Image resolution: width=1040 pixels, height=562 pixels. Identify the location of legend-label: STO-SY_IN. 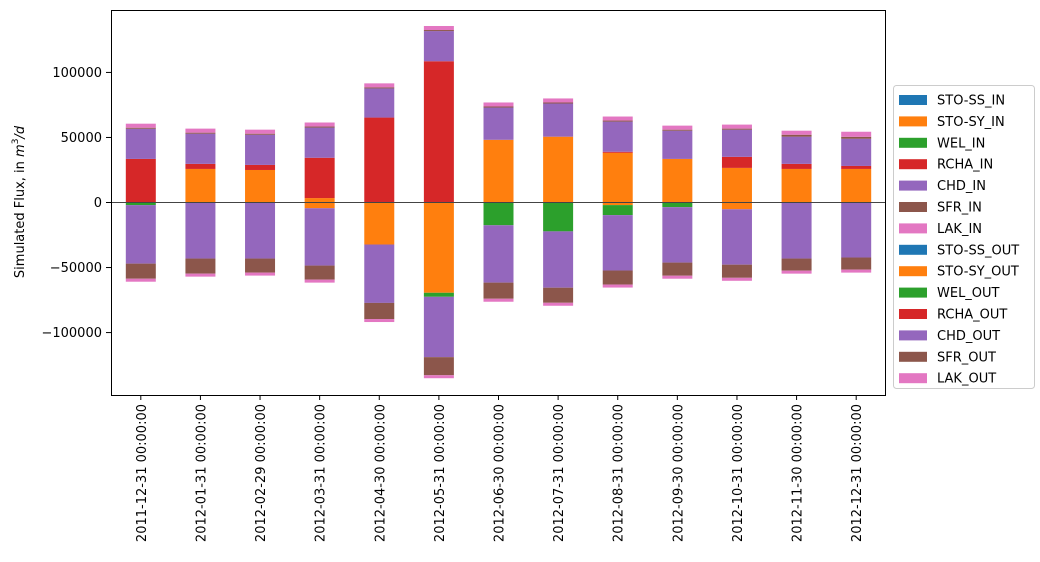
(971, 122).